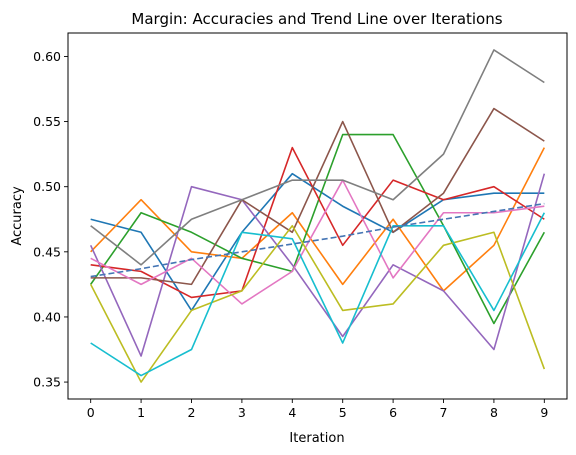 Image resolution: width=576 pixels, height=455 pixels. I want to click on x-axis-label: Iteration, so click(316, 438).